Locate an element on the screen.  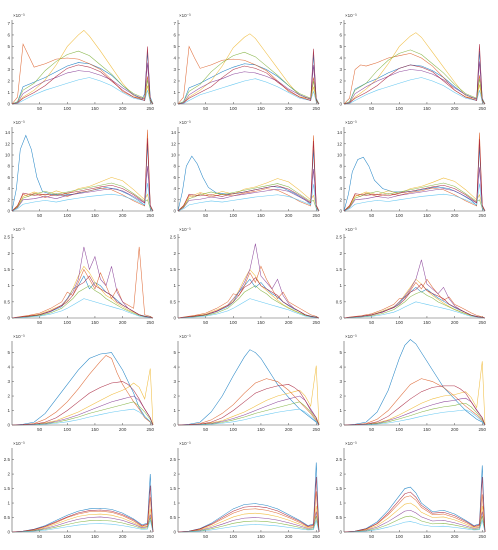
y-tick-label: 7 is located at coordinates (8, 23).